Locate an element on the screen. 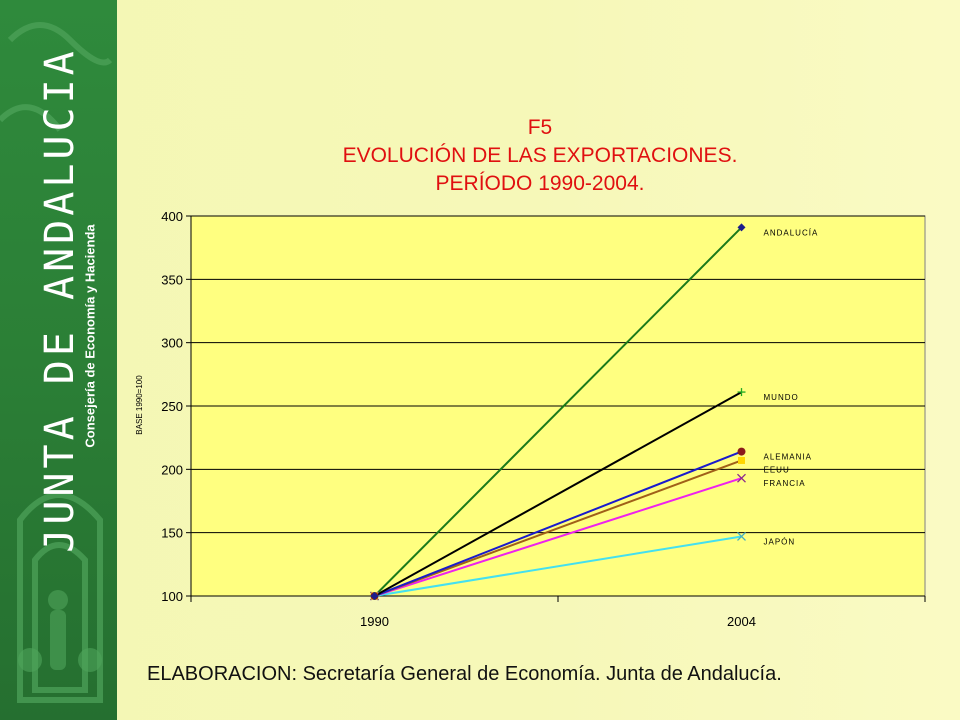  department-name: Consejería de Economía y Hacienda is located at coordinates (90, 336).